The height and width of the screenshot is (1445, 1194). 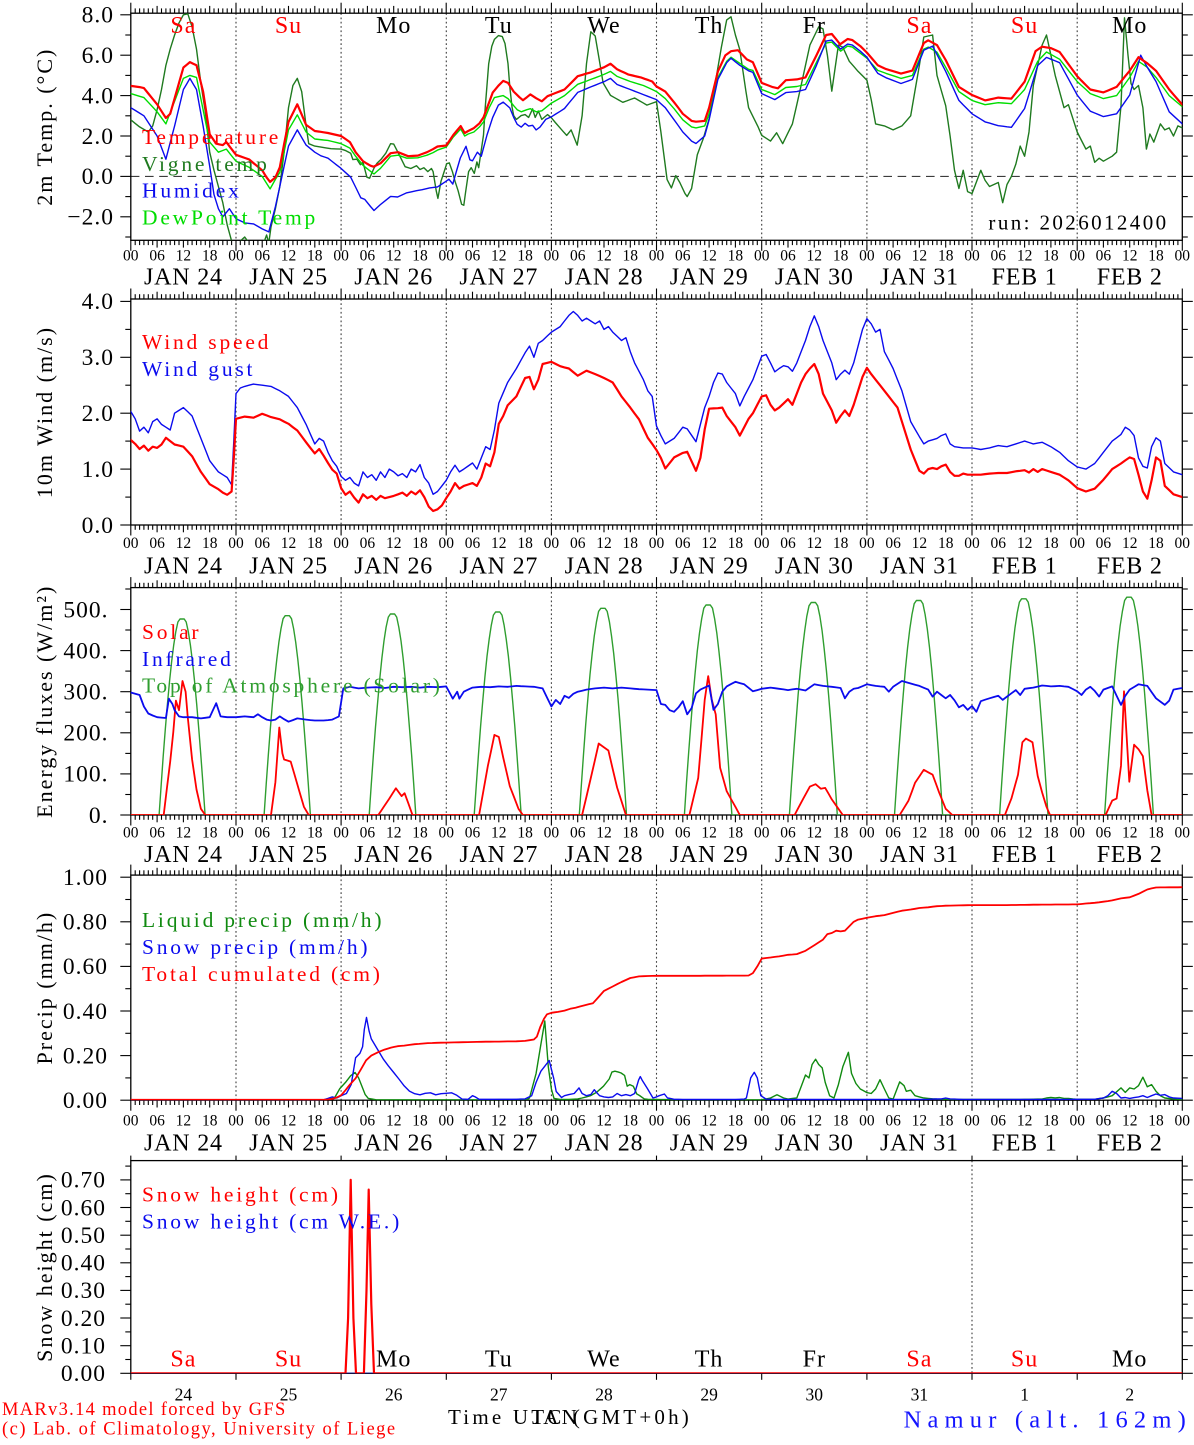 What do you see at coordinates (289, 1395) in the screenshot?
I see `svg-text: 25` at bounding box center [289, 1395].